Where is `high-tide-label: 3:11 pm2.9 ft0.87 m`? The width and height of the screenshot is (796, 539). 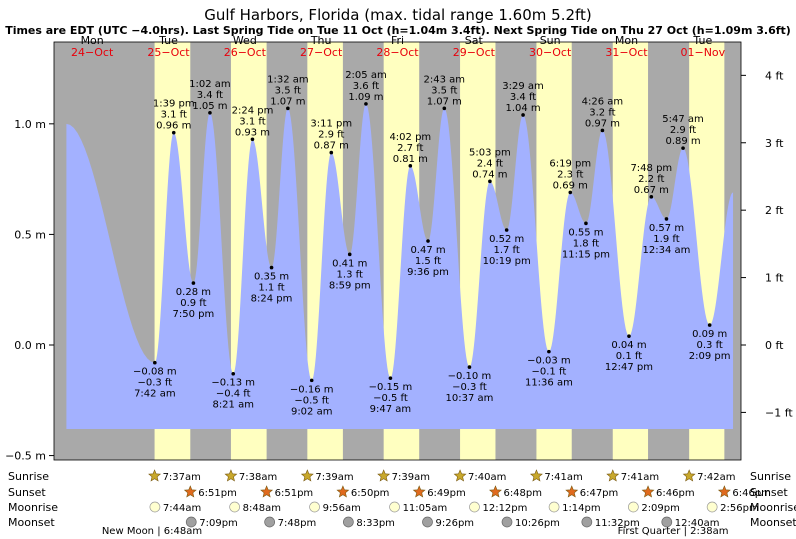
high-tide-label: 3:11 pm2.9 ft0.87 m is located at coordinates (331, 135).